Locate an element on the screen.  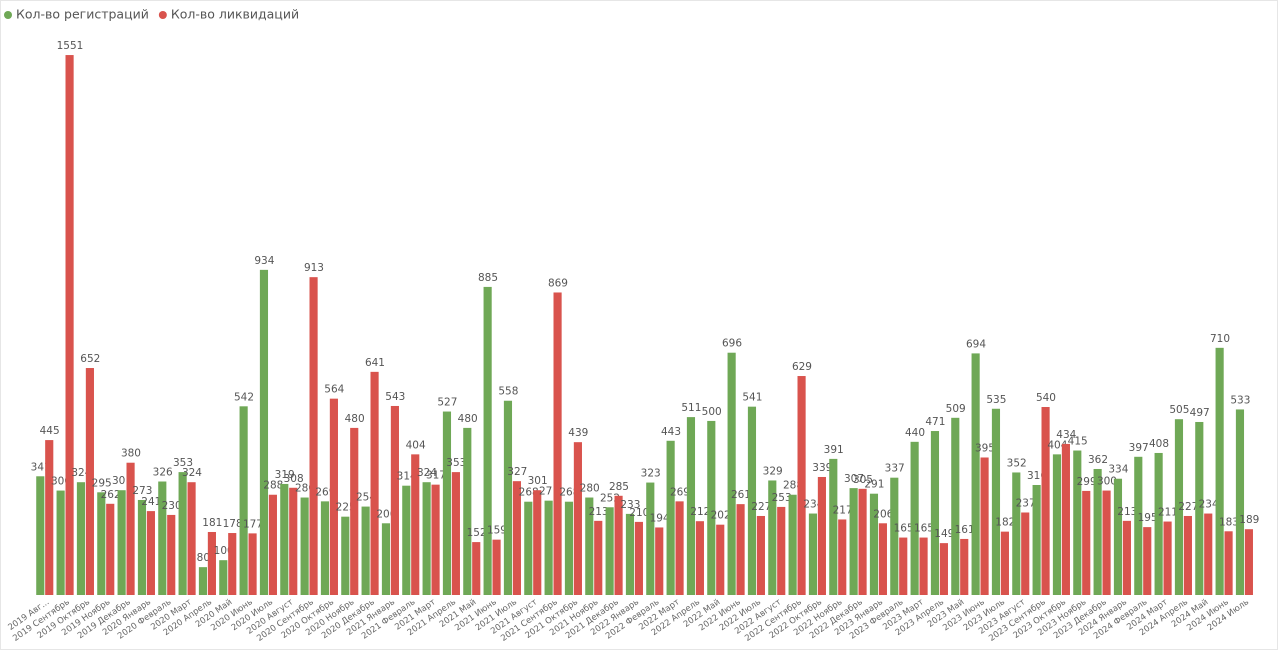
value-label: 305 is located at coordinates (863, 480).